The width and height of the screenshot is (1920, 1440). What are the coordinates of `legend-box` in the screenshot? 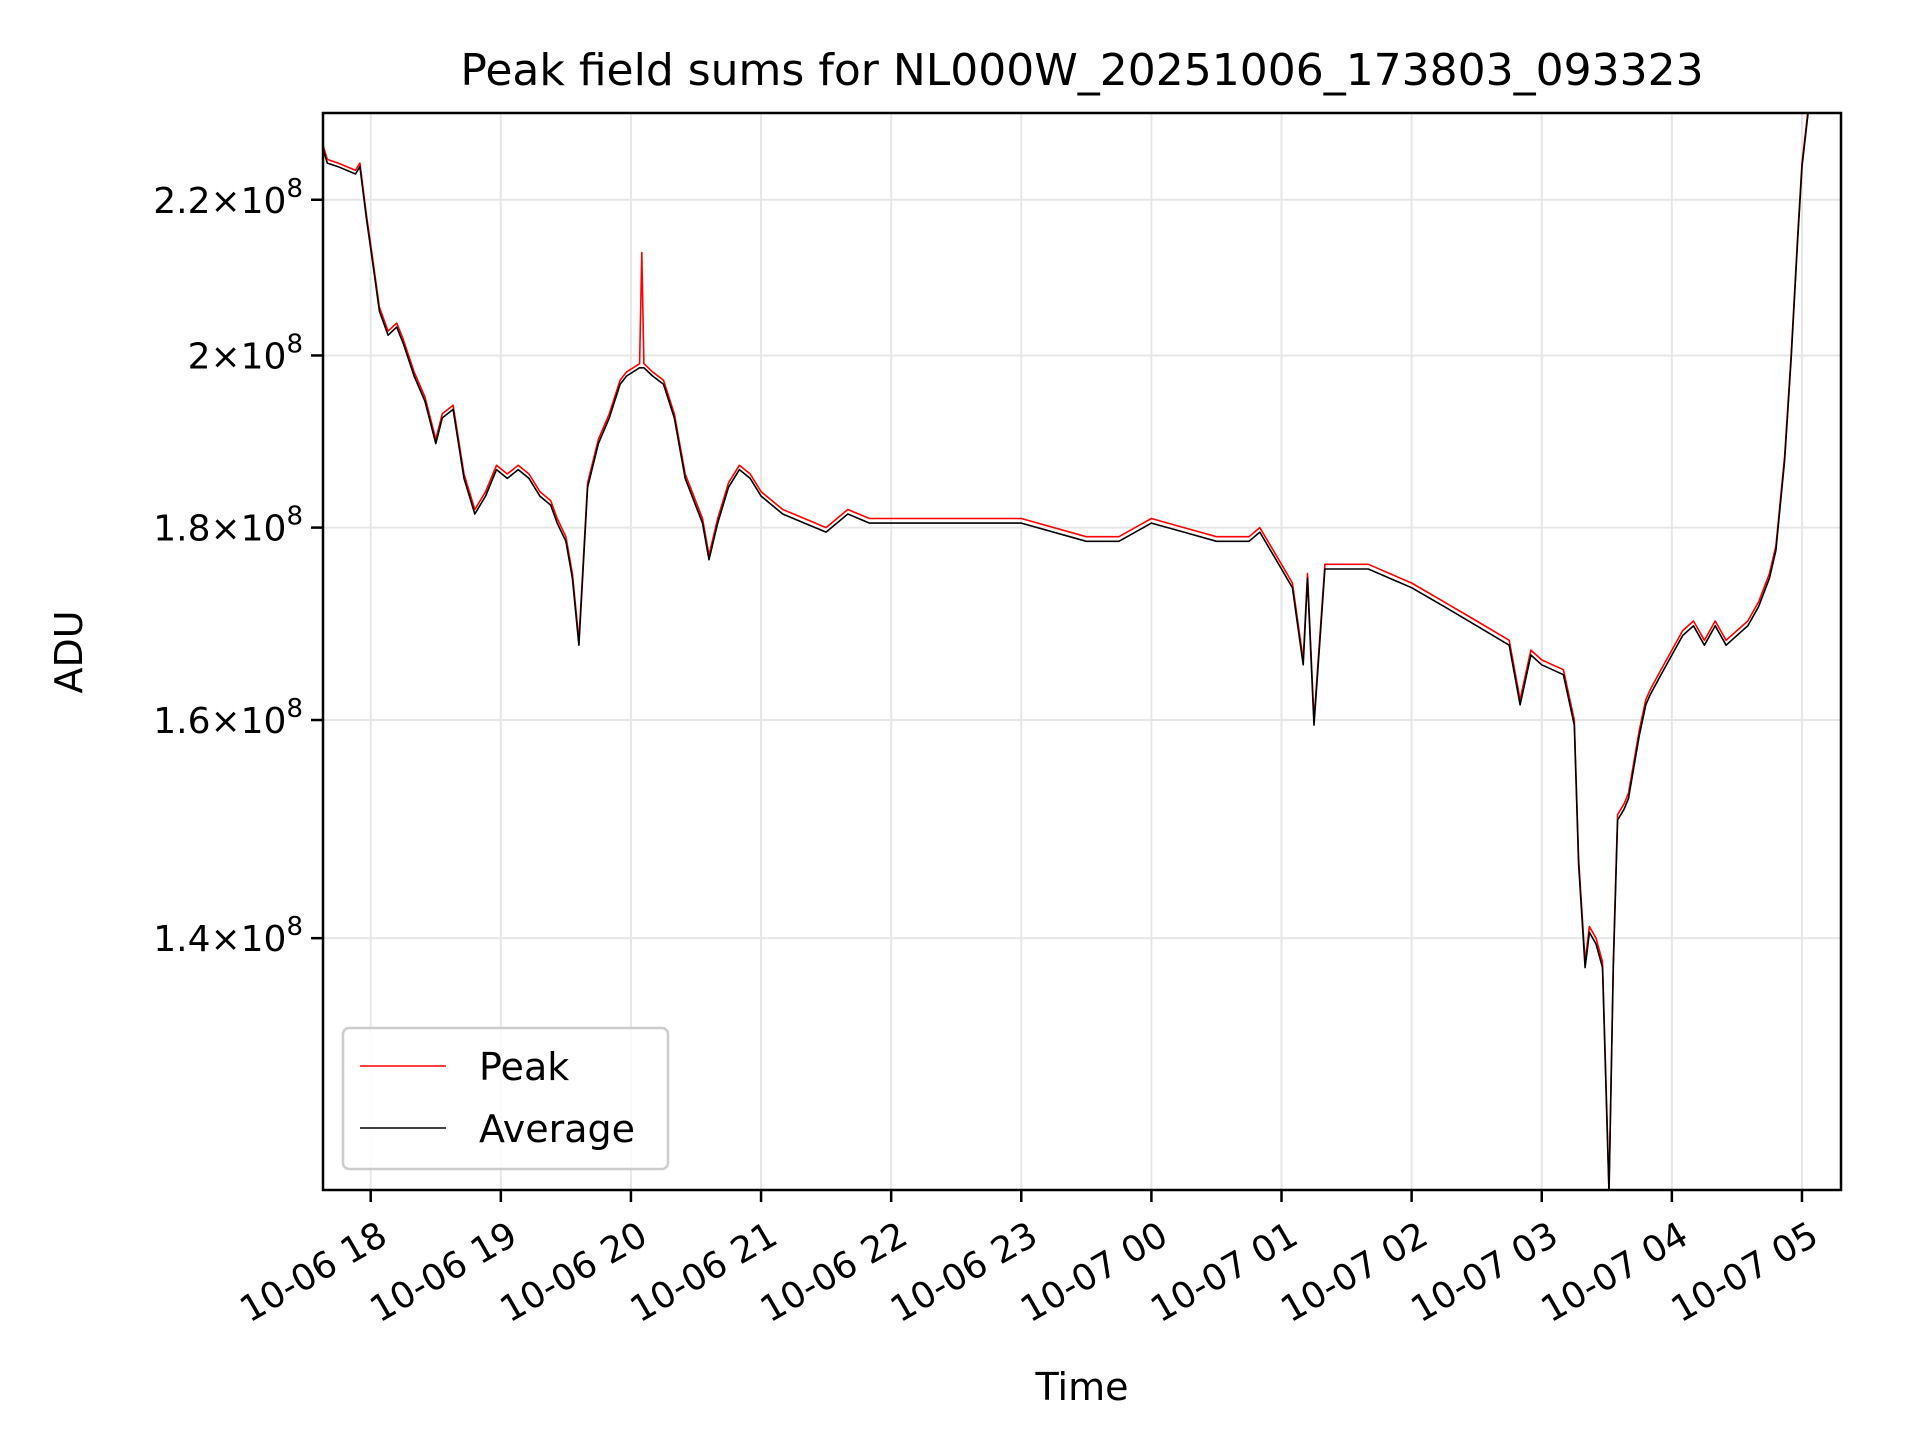 It's located at (505, 1098).